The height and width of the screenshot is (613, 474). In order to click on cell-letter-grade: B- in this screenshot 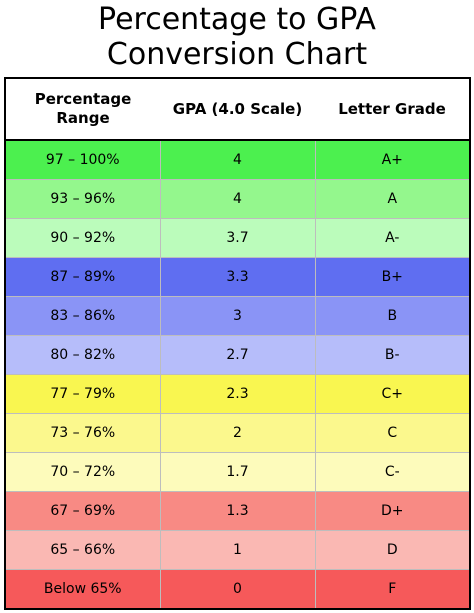, I will do `click(392, 355)`.